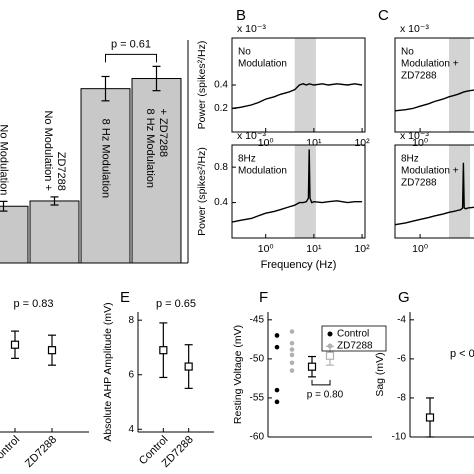 This screenshot has height=474, width=474. Describe the element at coordinates (257, 319) in the screenshot. I see `y-tick-label: -45` at that location.